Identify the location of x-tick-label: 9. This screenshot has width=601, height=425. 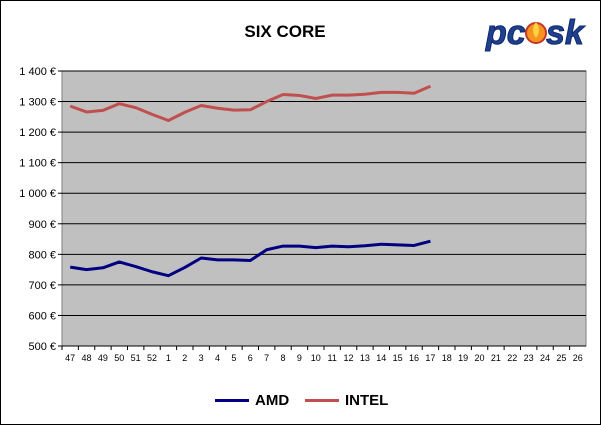
(299, 358).